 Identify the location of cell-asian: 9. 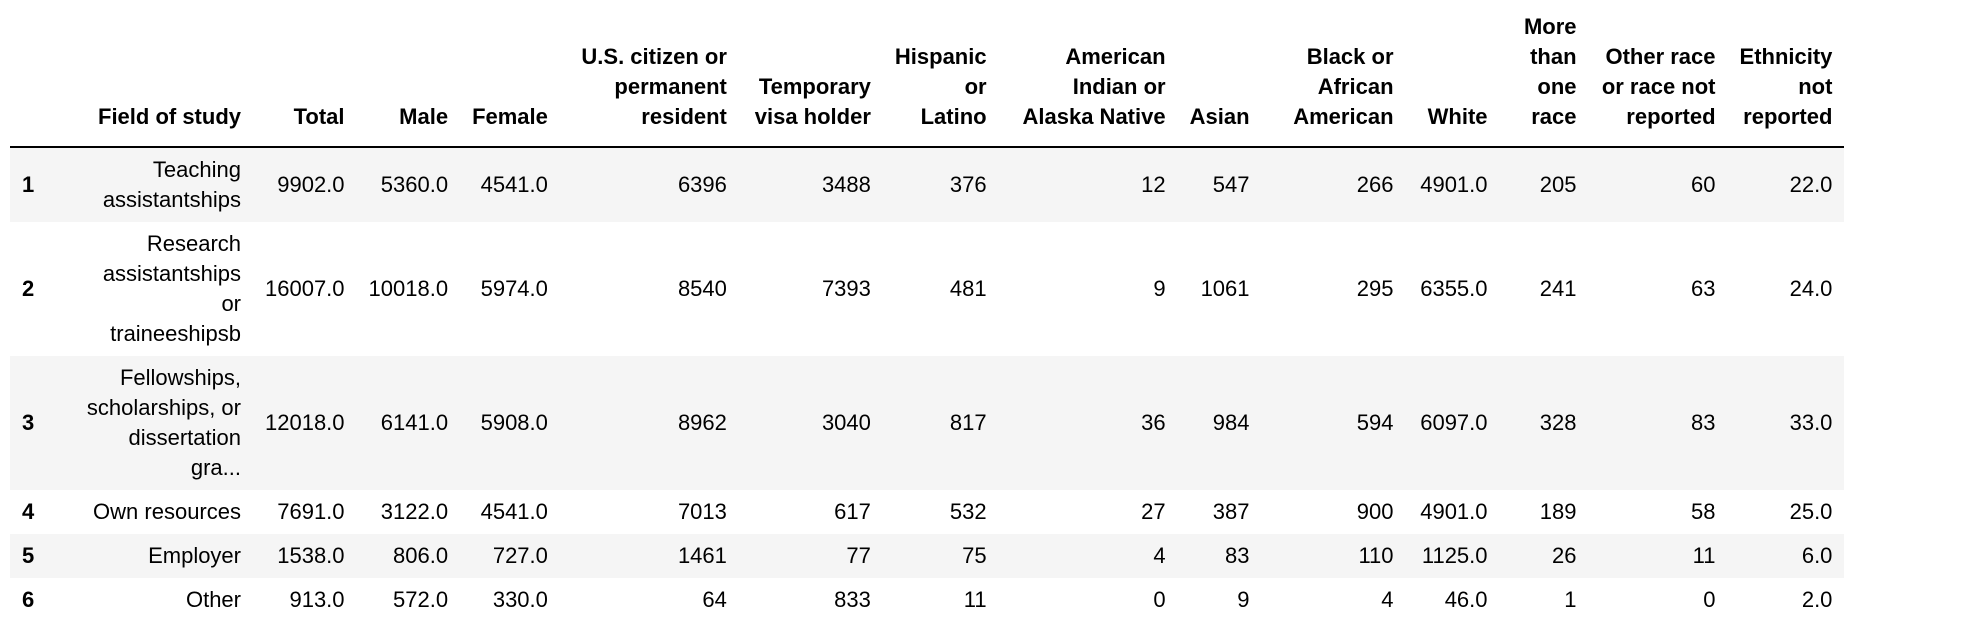
(1243, 599).